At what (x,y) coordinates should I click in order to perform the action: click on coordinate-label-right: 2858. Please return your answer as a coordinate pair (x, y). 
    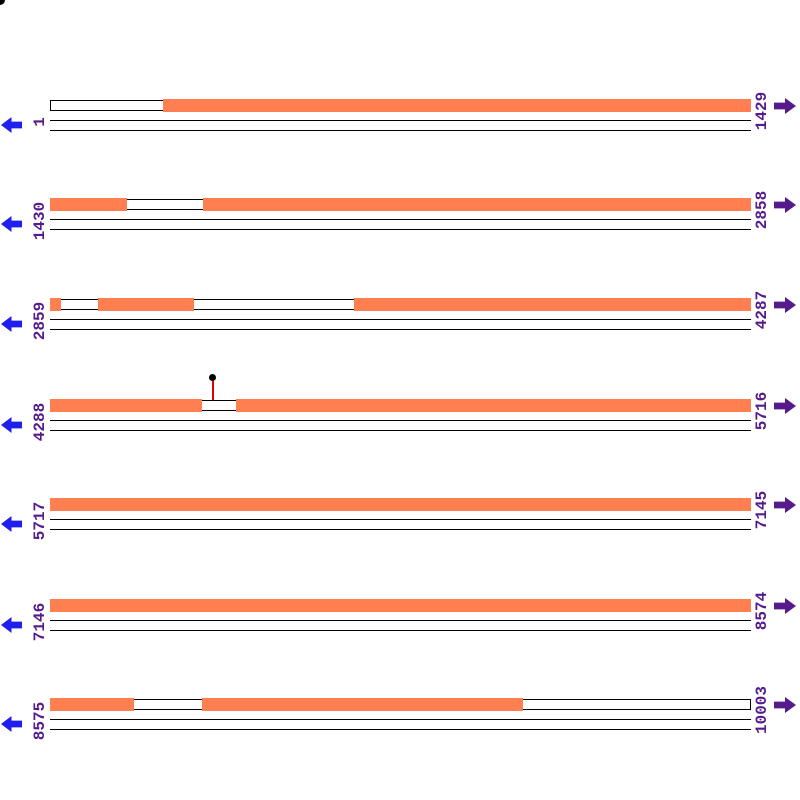
    Looking at the image, I should click on (762, 210).